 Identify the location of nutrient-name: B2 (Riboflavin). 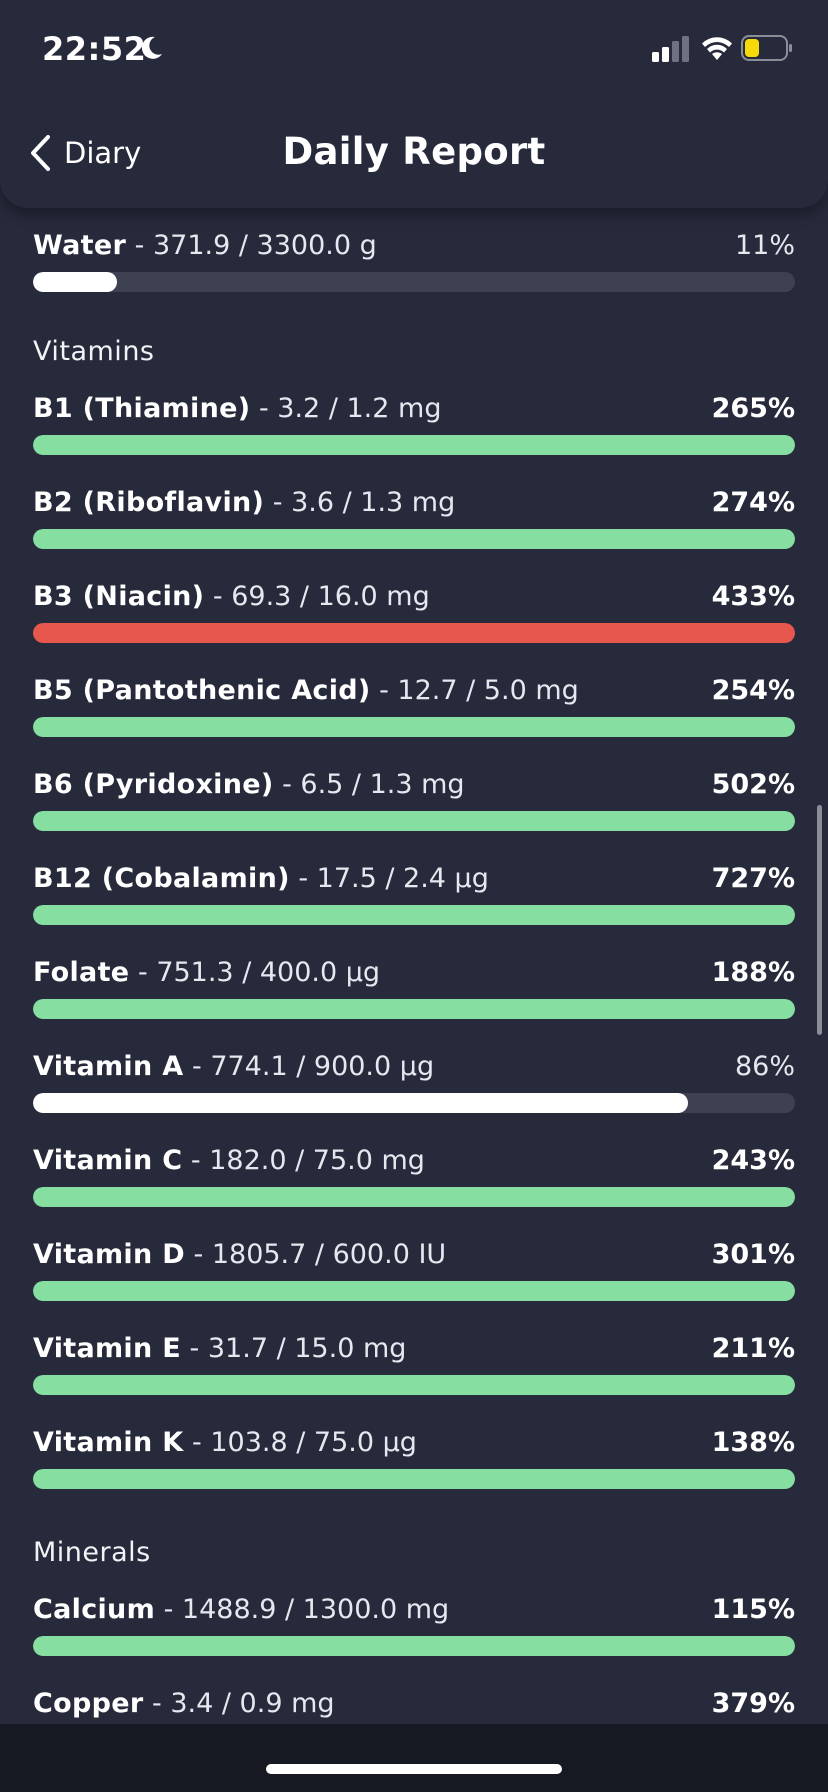
(149, 502).